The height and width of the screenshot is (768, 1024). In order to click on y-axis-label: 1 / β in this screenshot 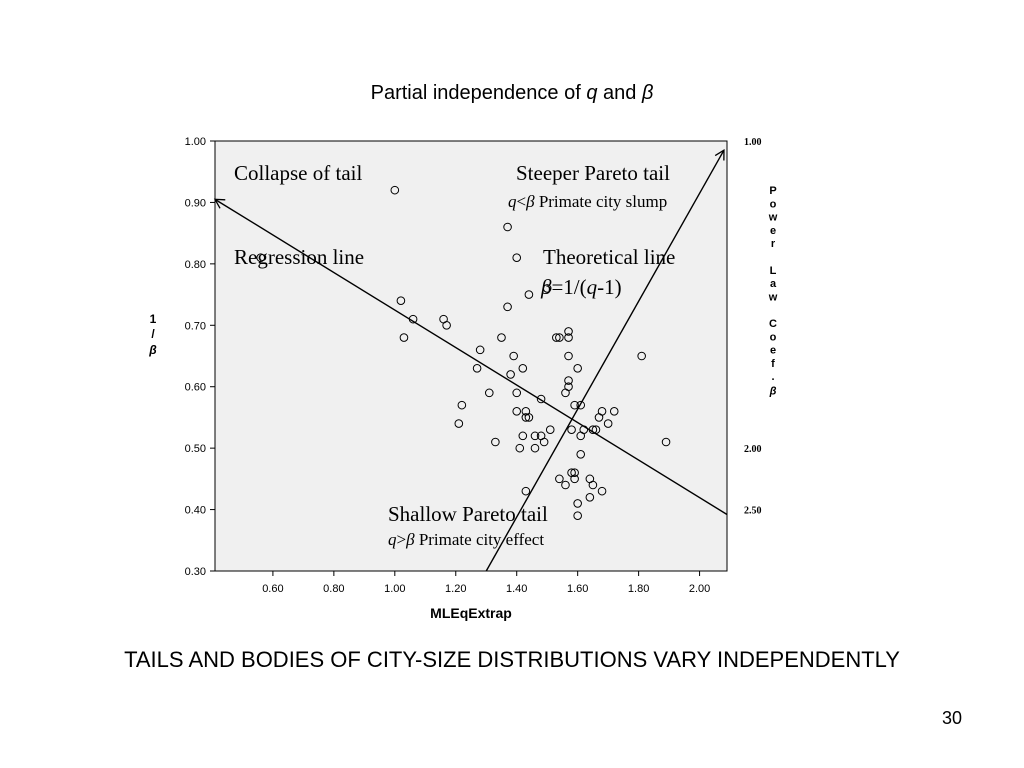, I will do `click(152, 334)`.